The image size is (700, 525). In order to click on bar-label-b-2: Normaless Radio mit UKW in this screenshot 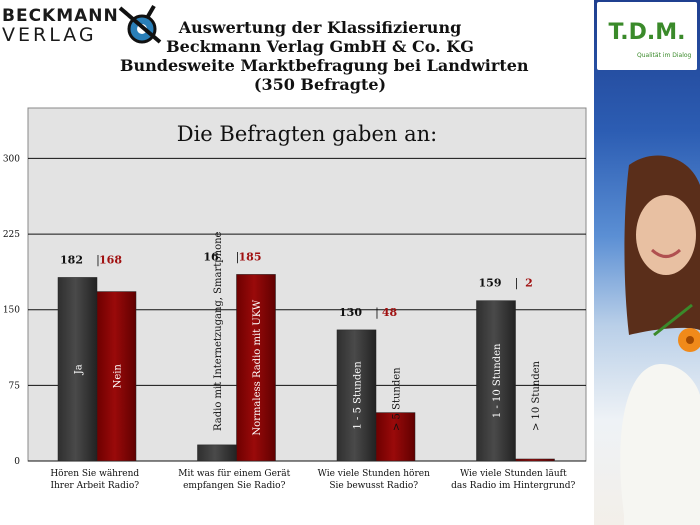, I will do `click(257, 367)`.